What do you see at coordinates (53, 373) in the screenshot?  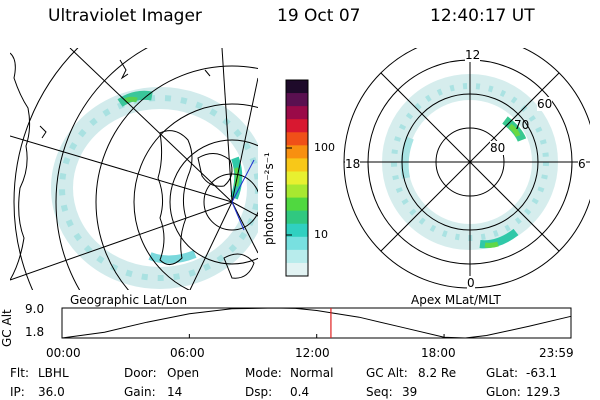 I see `flt-value: LBHL` at bounding box center [53, 373].